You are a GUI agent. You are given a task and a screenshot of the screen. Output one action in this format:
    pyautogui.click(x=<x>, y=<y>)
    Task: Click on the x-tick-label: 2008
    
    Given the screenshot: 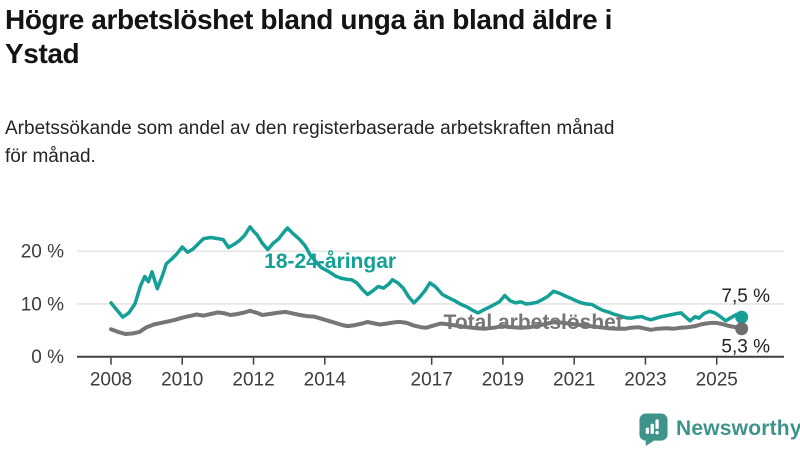 What is the action you would take?
    pyautogui.click(x=111, y=380)
    